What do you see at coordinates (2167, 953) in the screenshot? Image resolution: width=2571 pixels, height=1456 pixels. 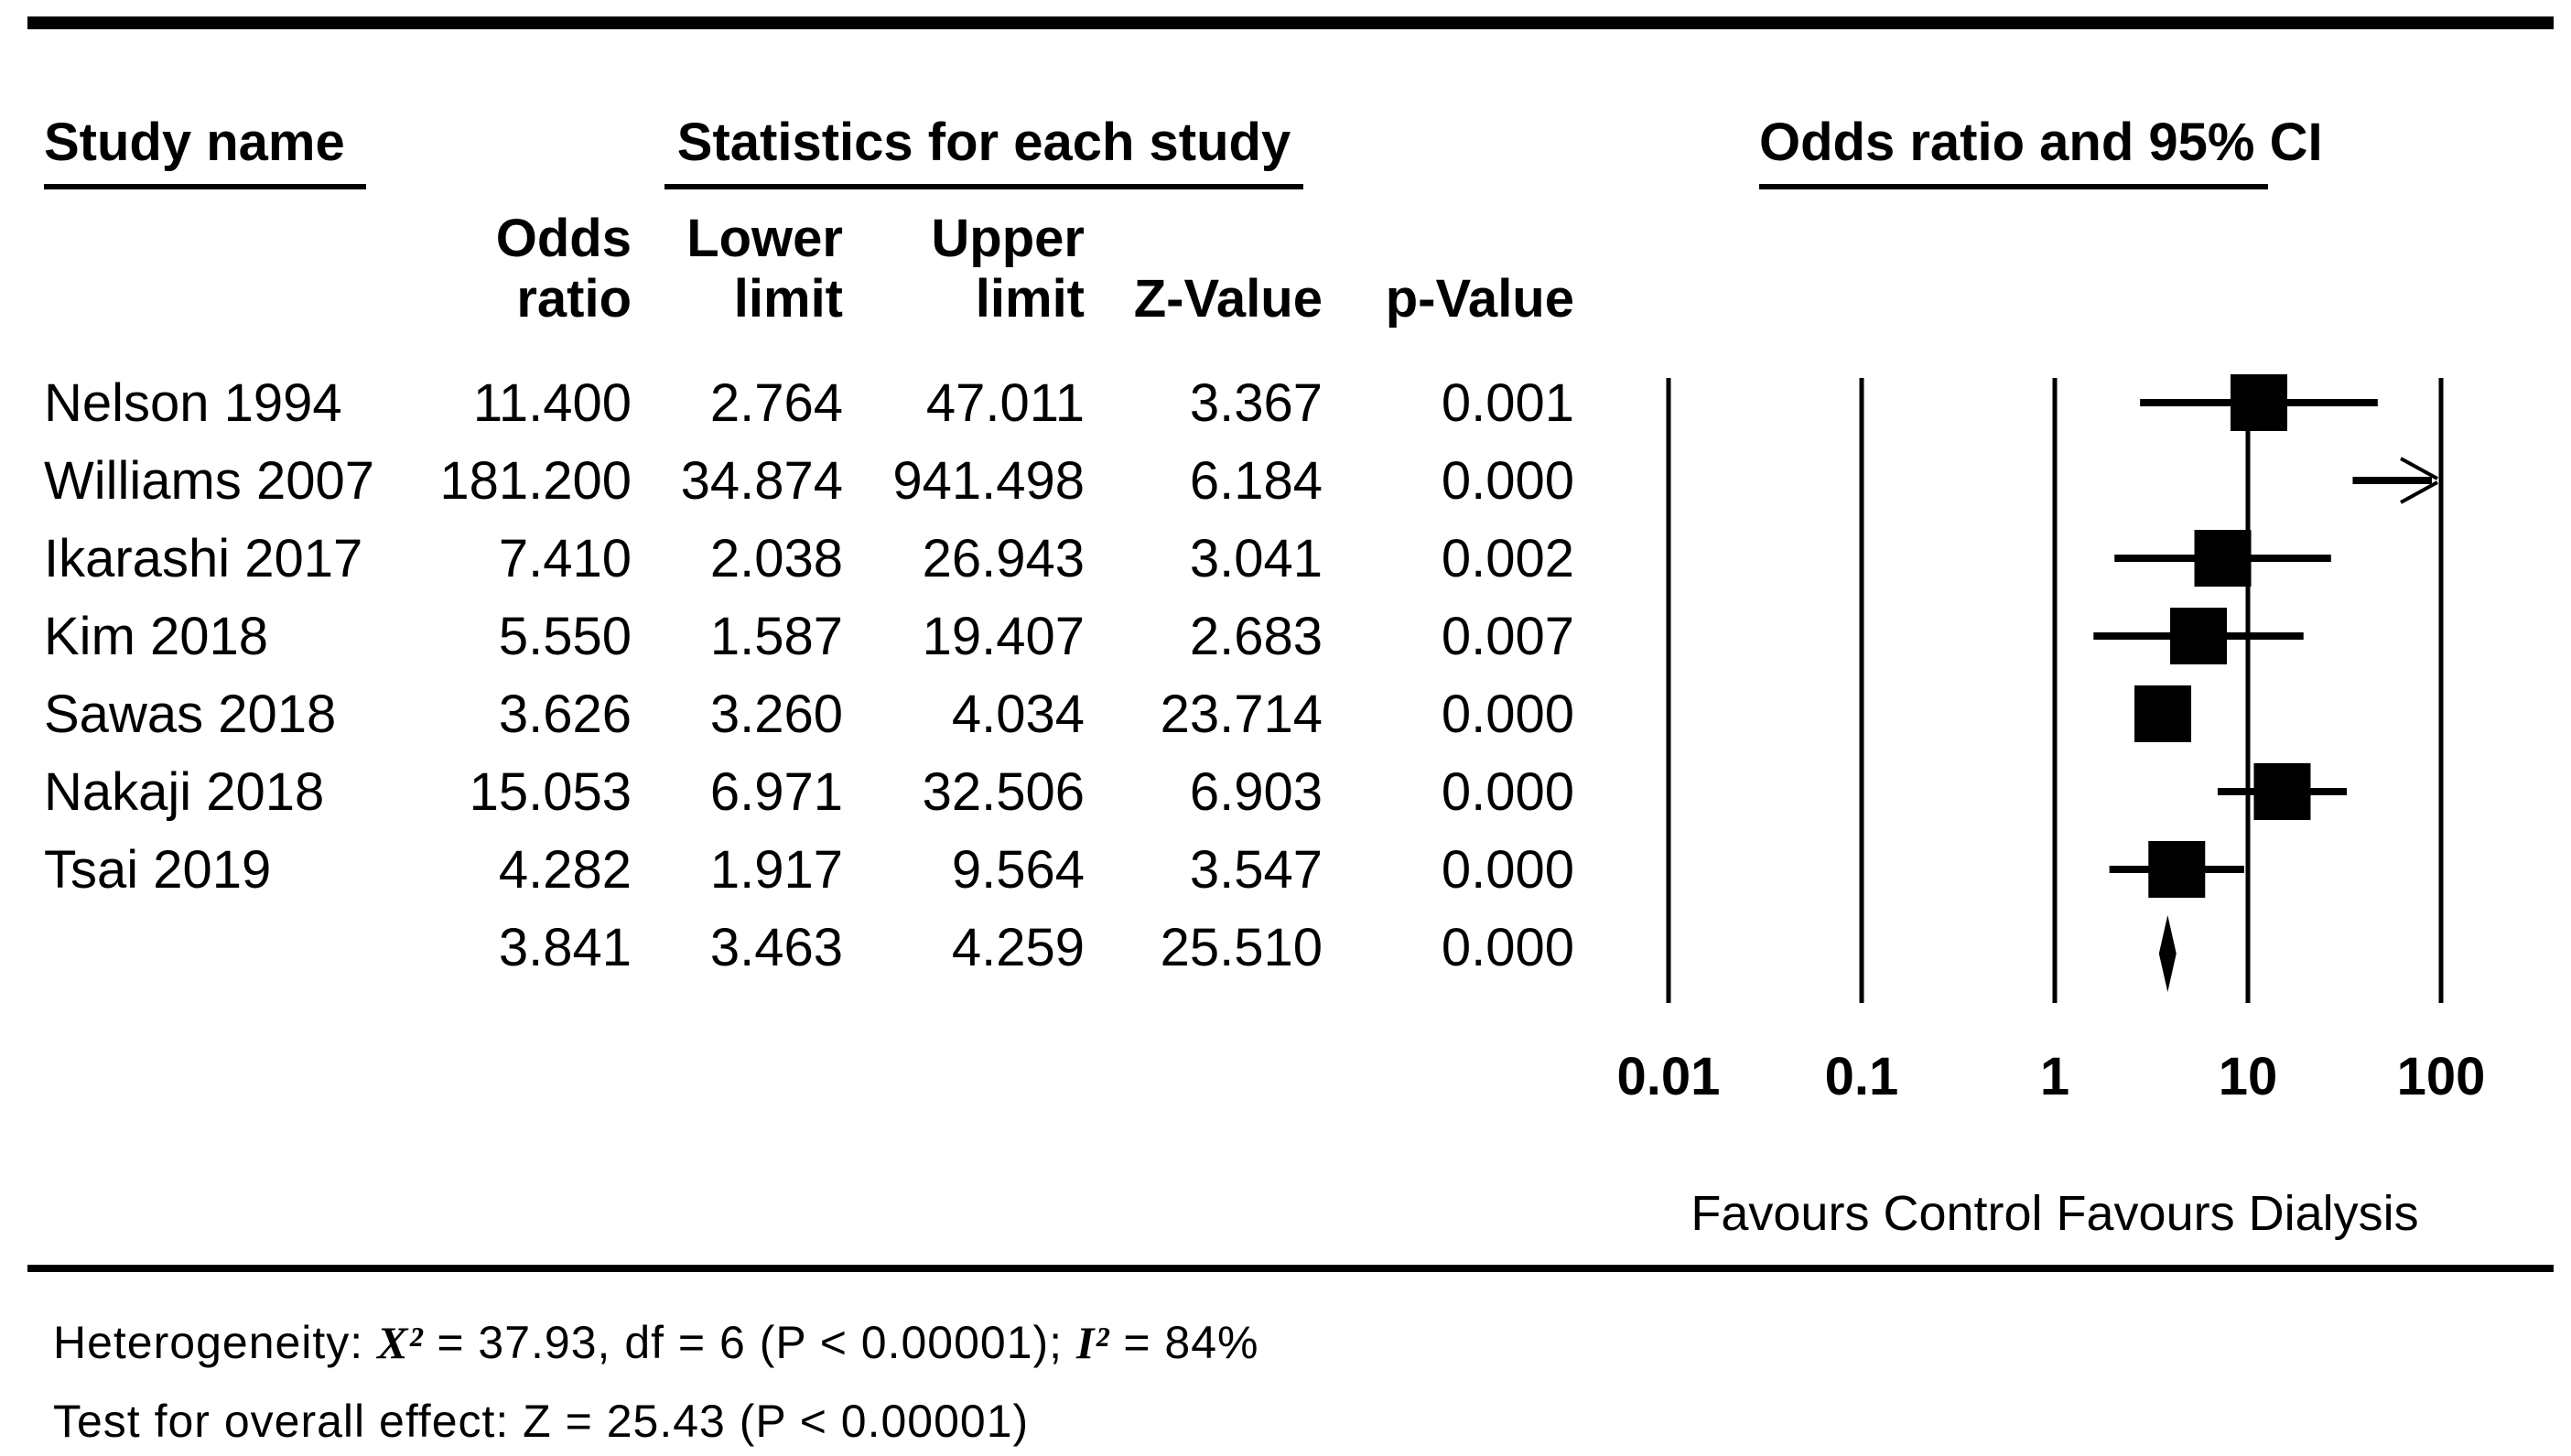 I see `overall-diamond` at bounding box center [2167, 953].